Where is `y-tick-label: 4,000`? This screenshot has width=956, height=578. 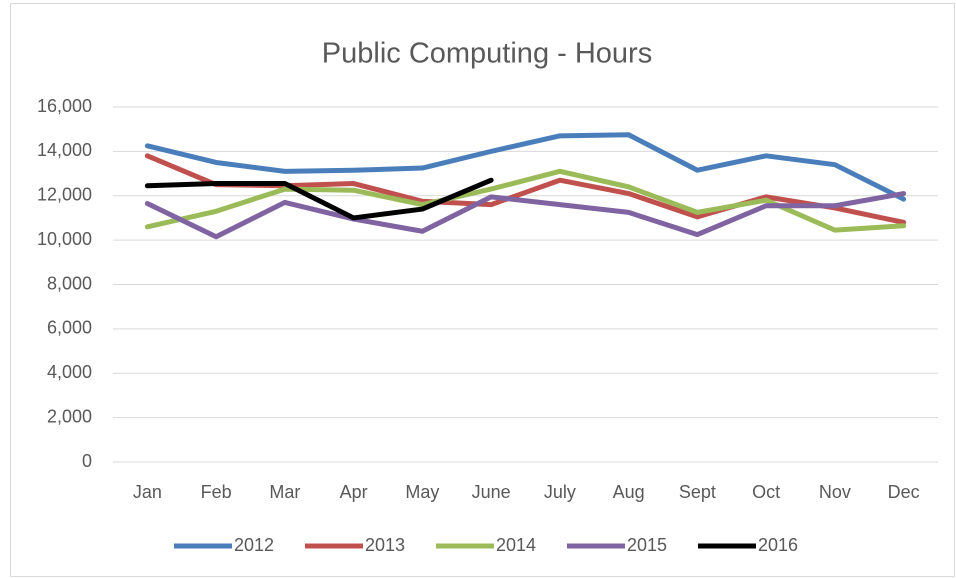 y-tick-label: 4,000 is located at coordinates (69, 372).